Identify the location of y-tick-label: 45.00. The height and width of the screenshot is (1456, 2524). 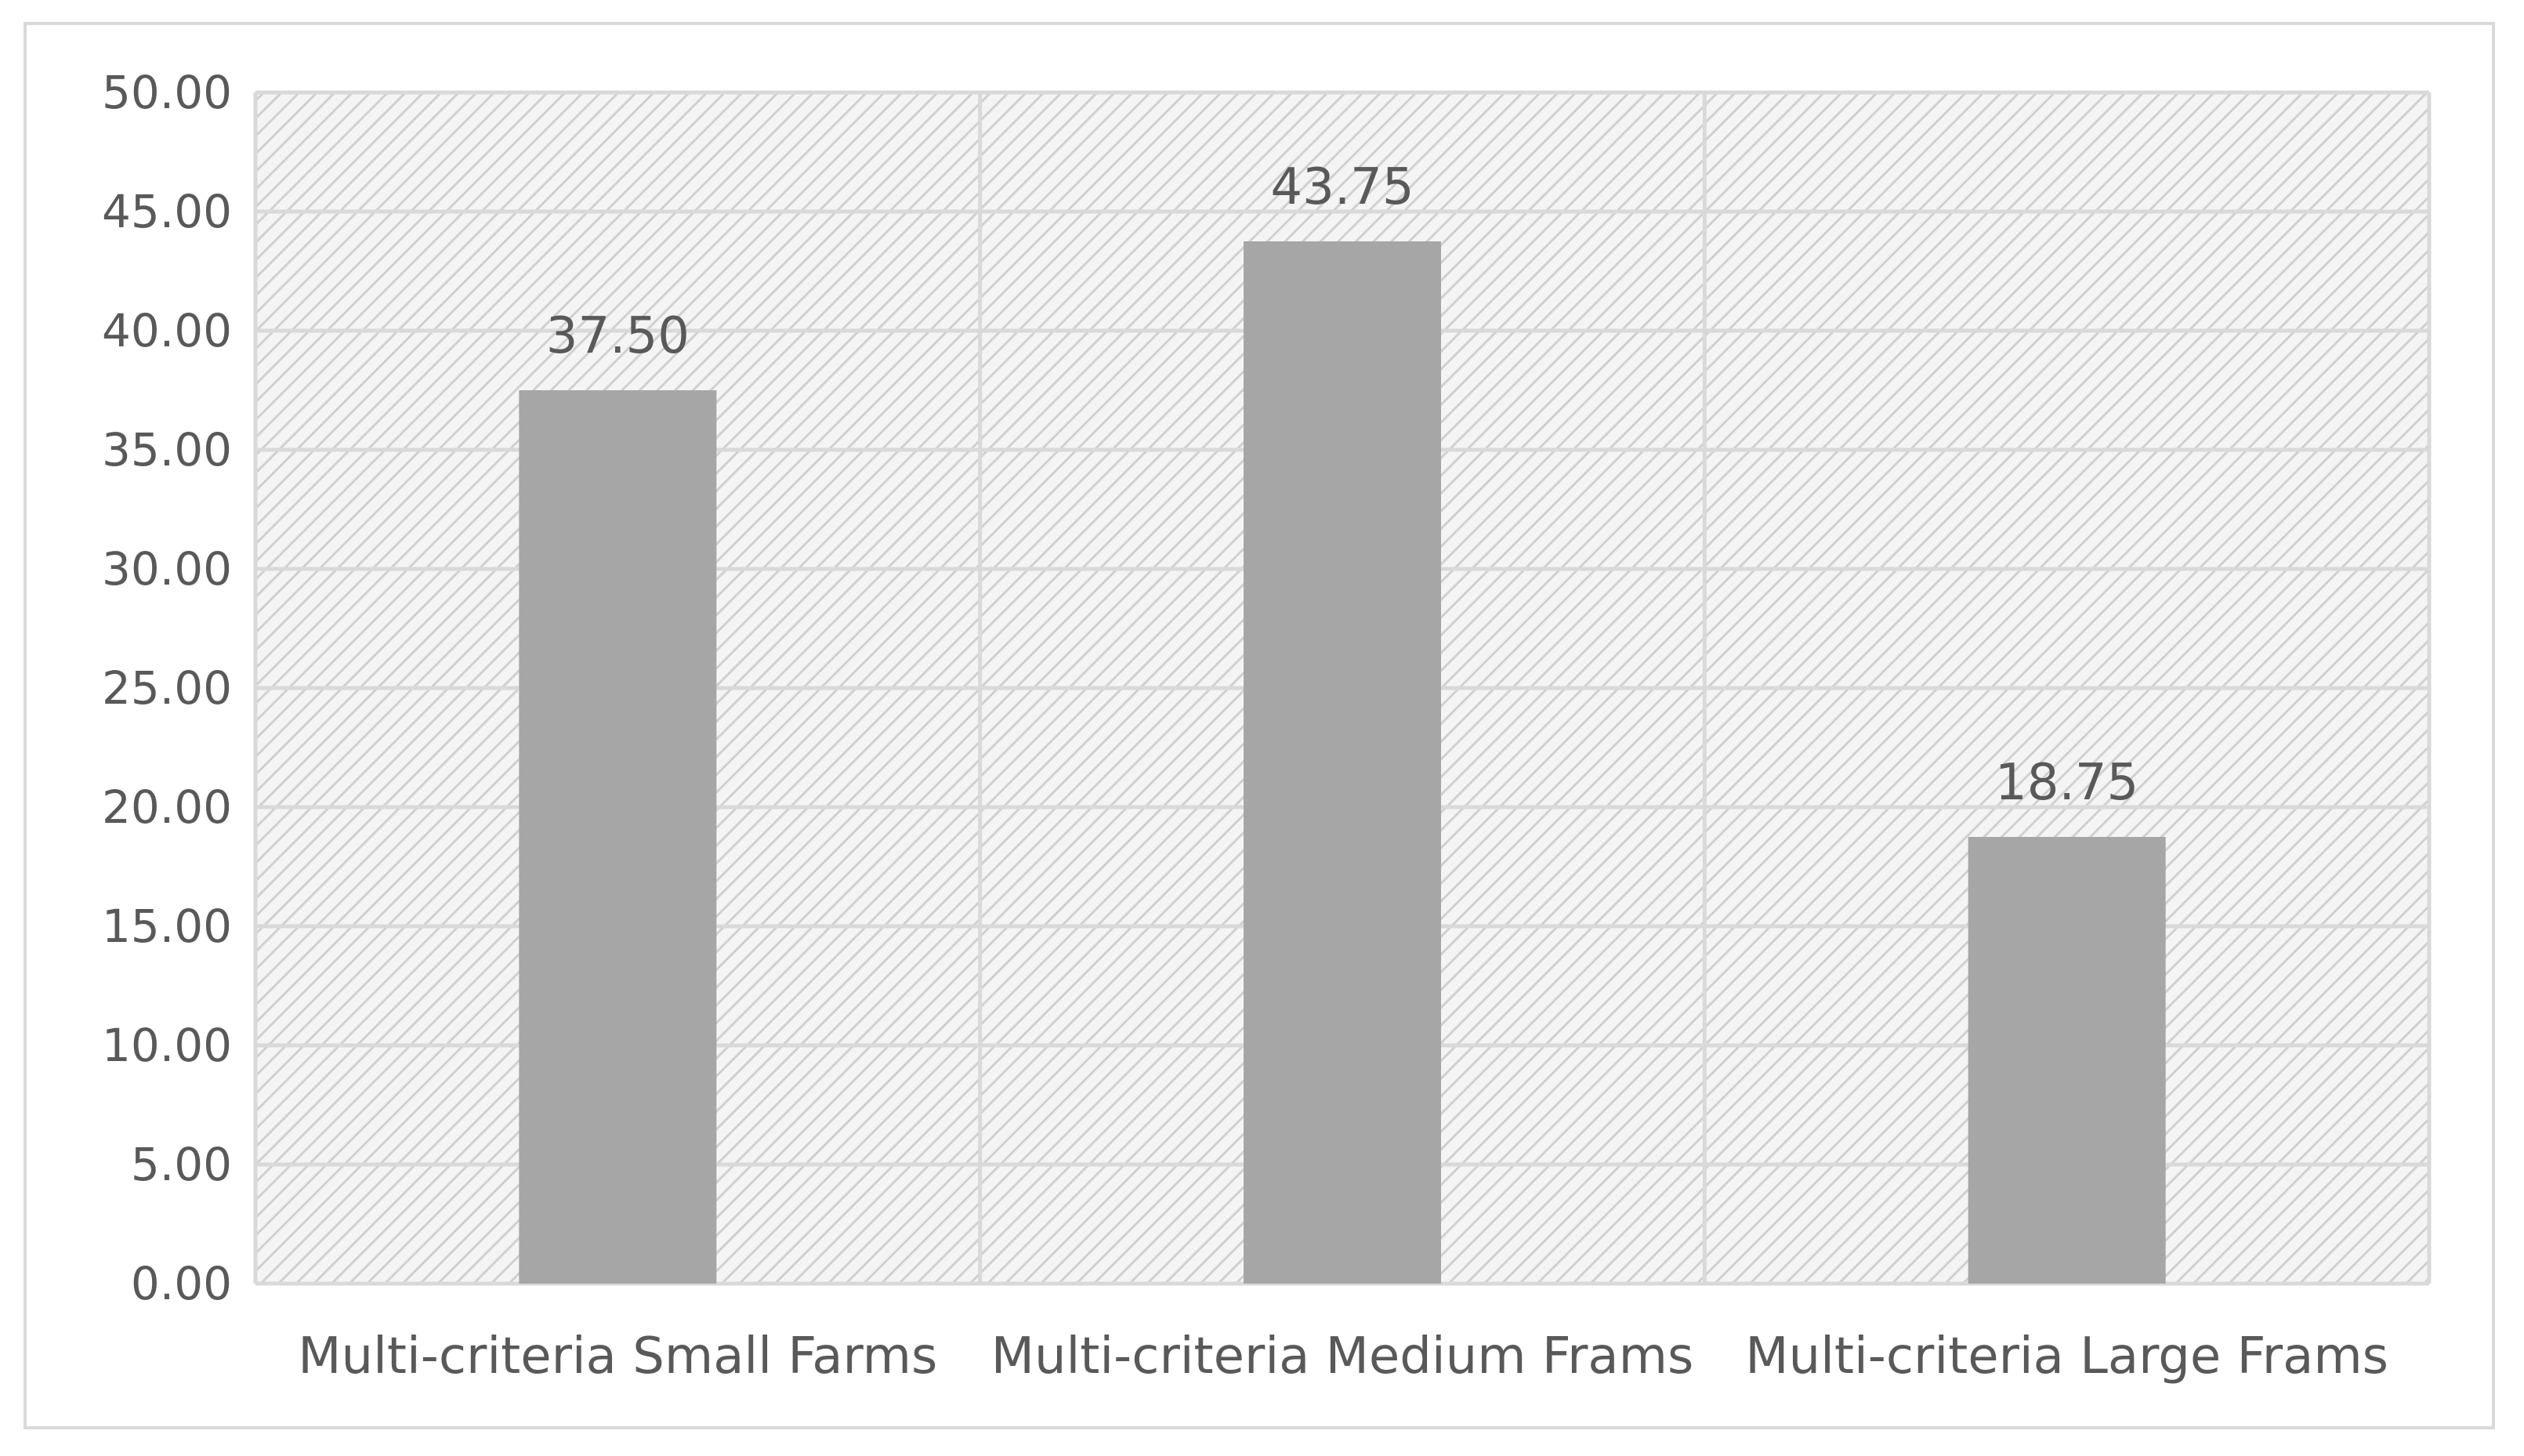
(167, 211).